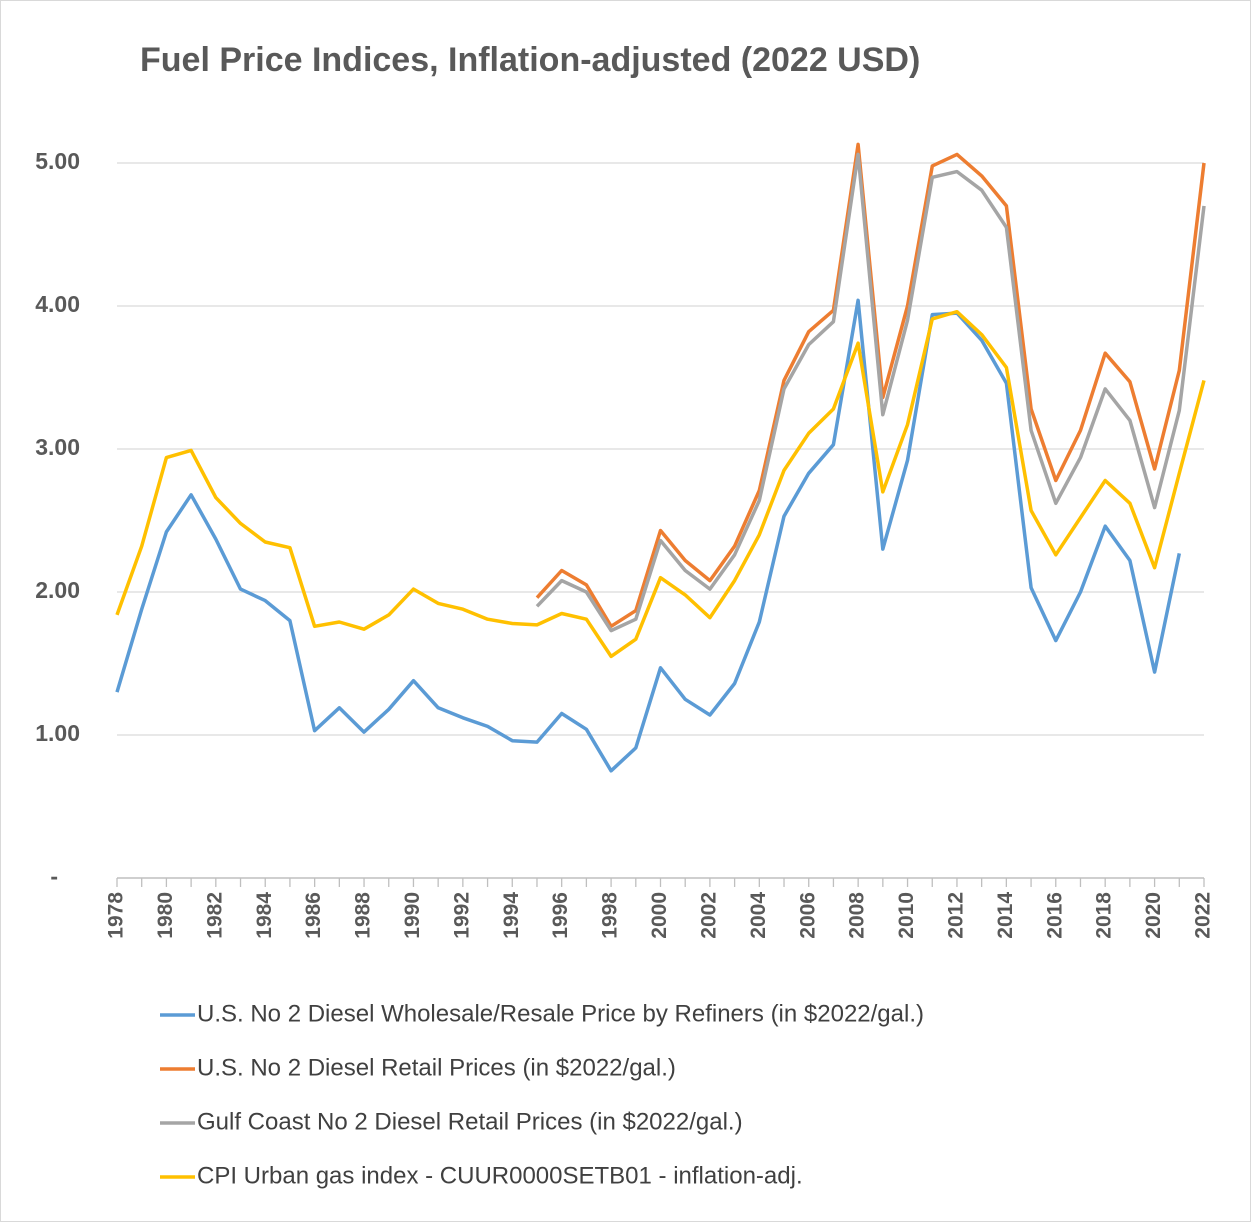 The image size is (1251, 1222). I want to click on x-tick-label: 2020, so click(1153, 915).